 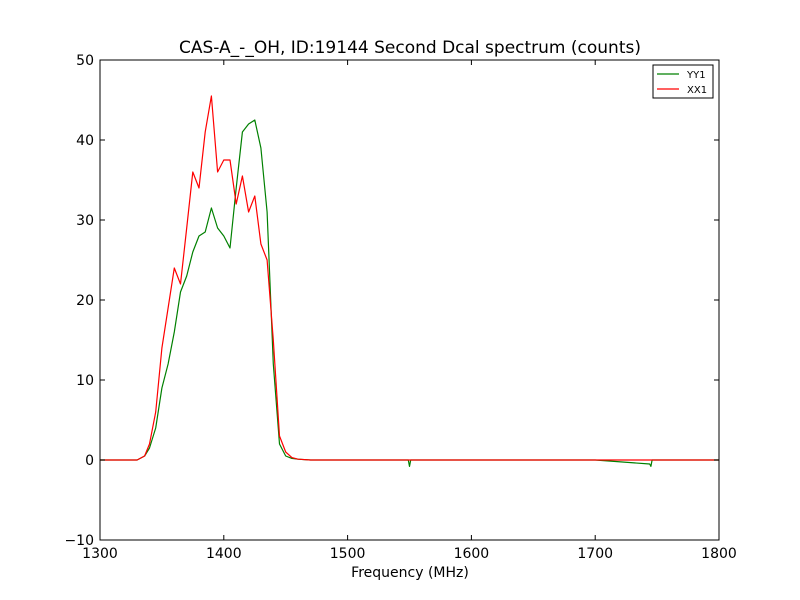 I want to click on x-tick-label: 1400, so click(x=224, y=554).